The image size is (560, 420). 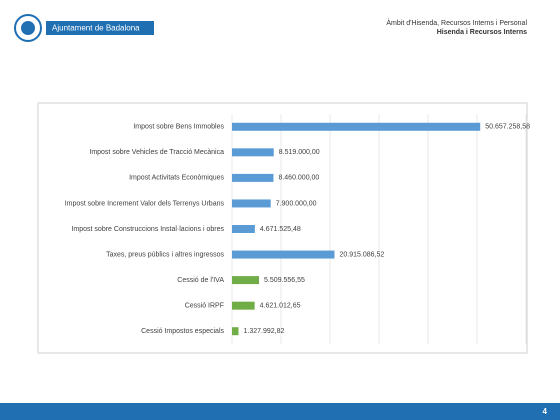 I want to click on value-label: 50.657.258,58, so click(x=507, y=127).